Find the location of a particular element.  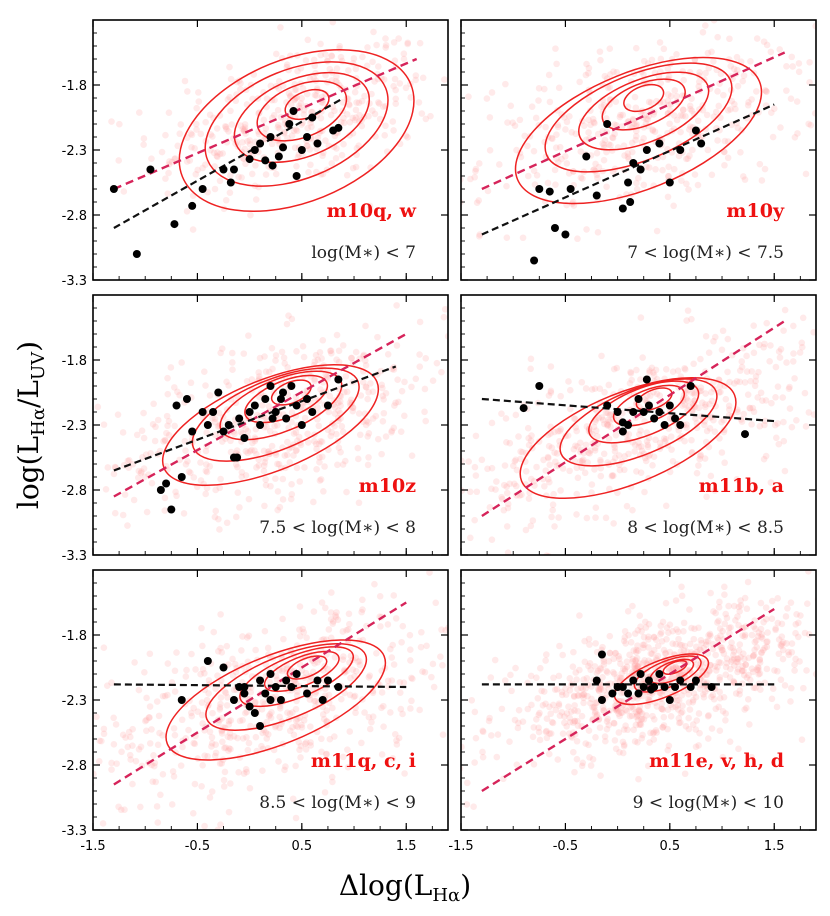

panel-plot-area is located at coordinates (271, 434).